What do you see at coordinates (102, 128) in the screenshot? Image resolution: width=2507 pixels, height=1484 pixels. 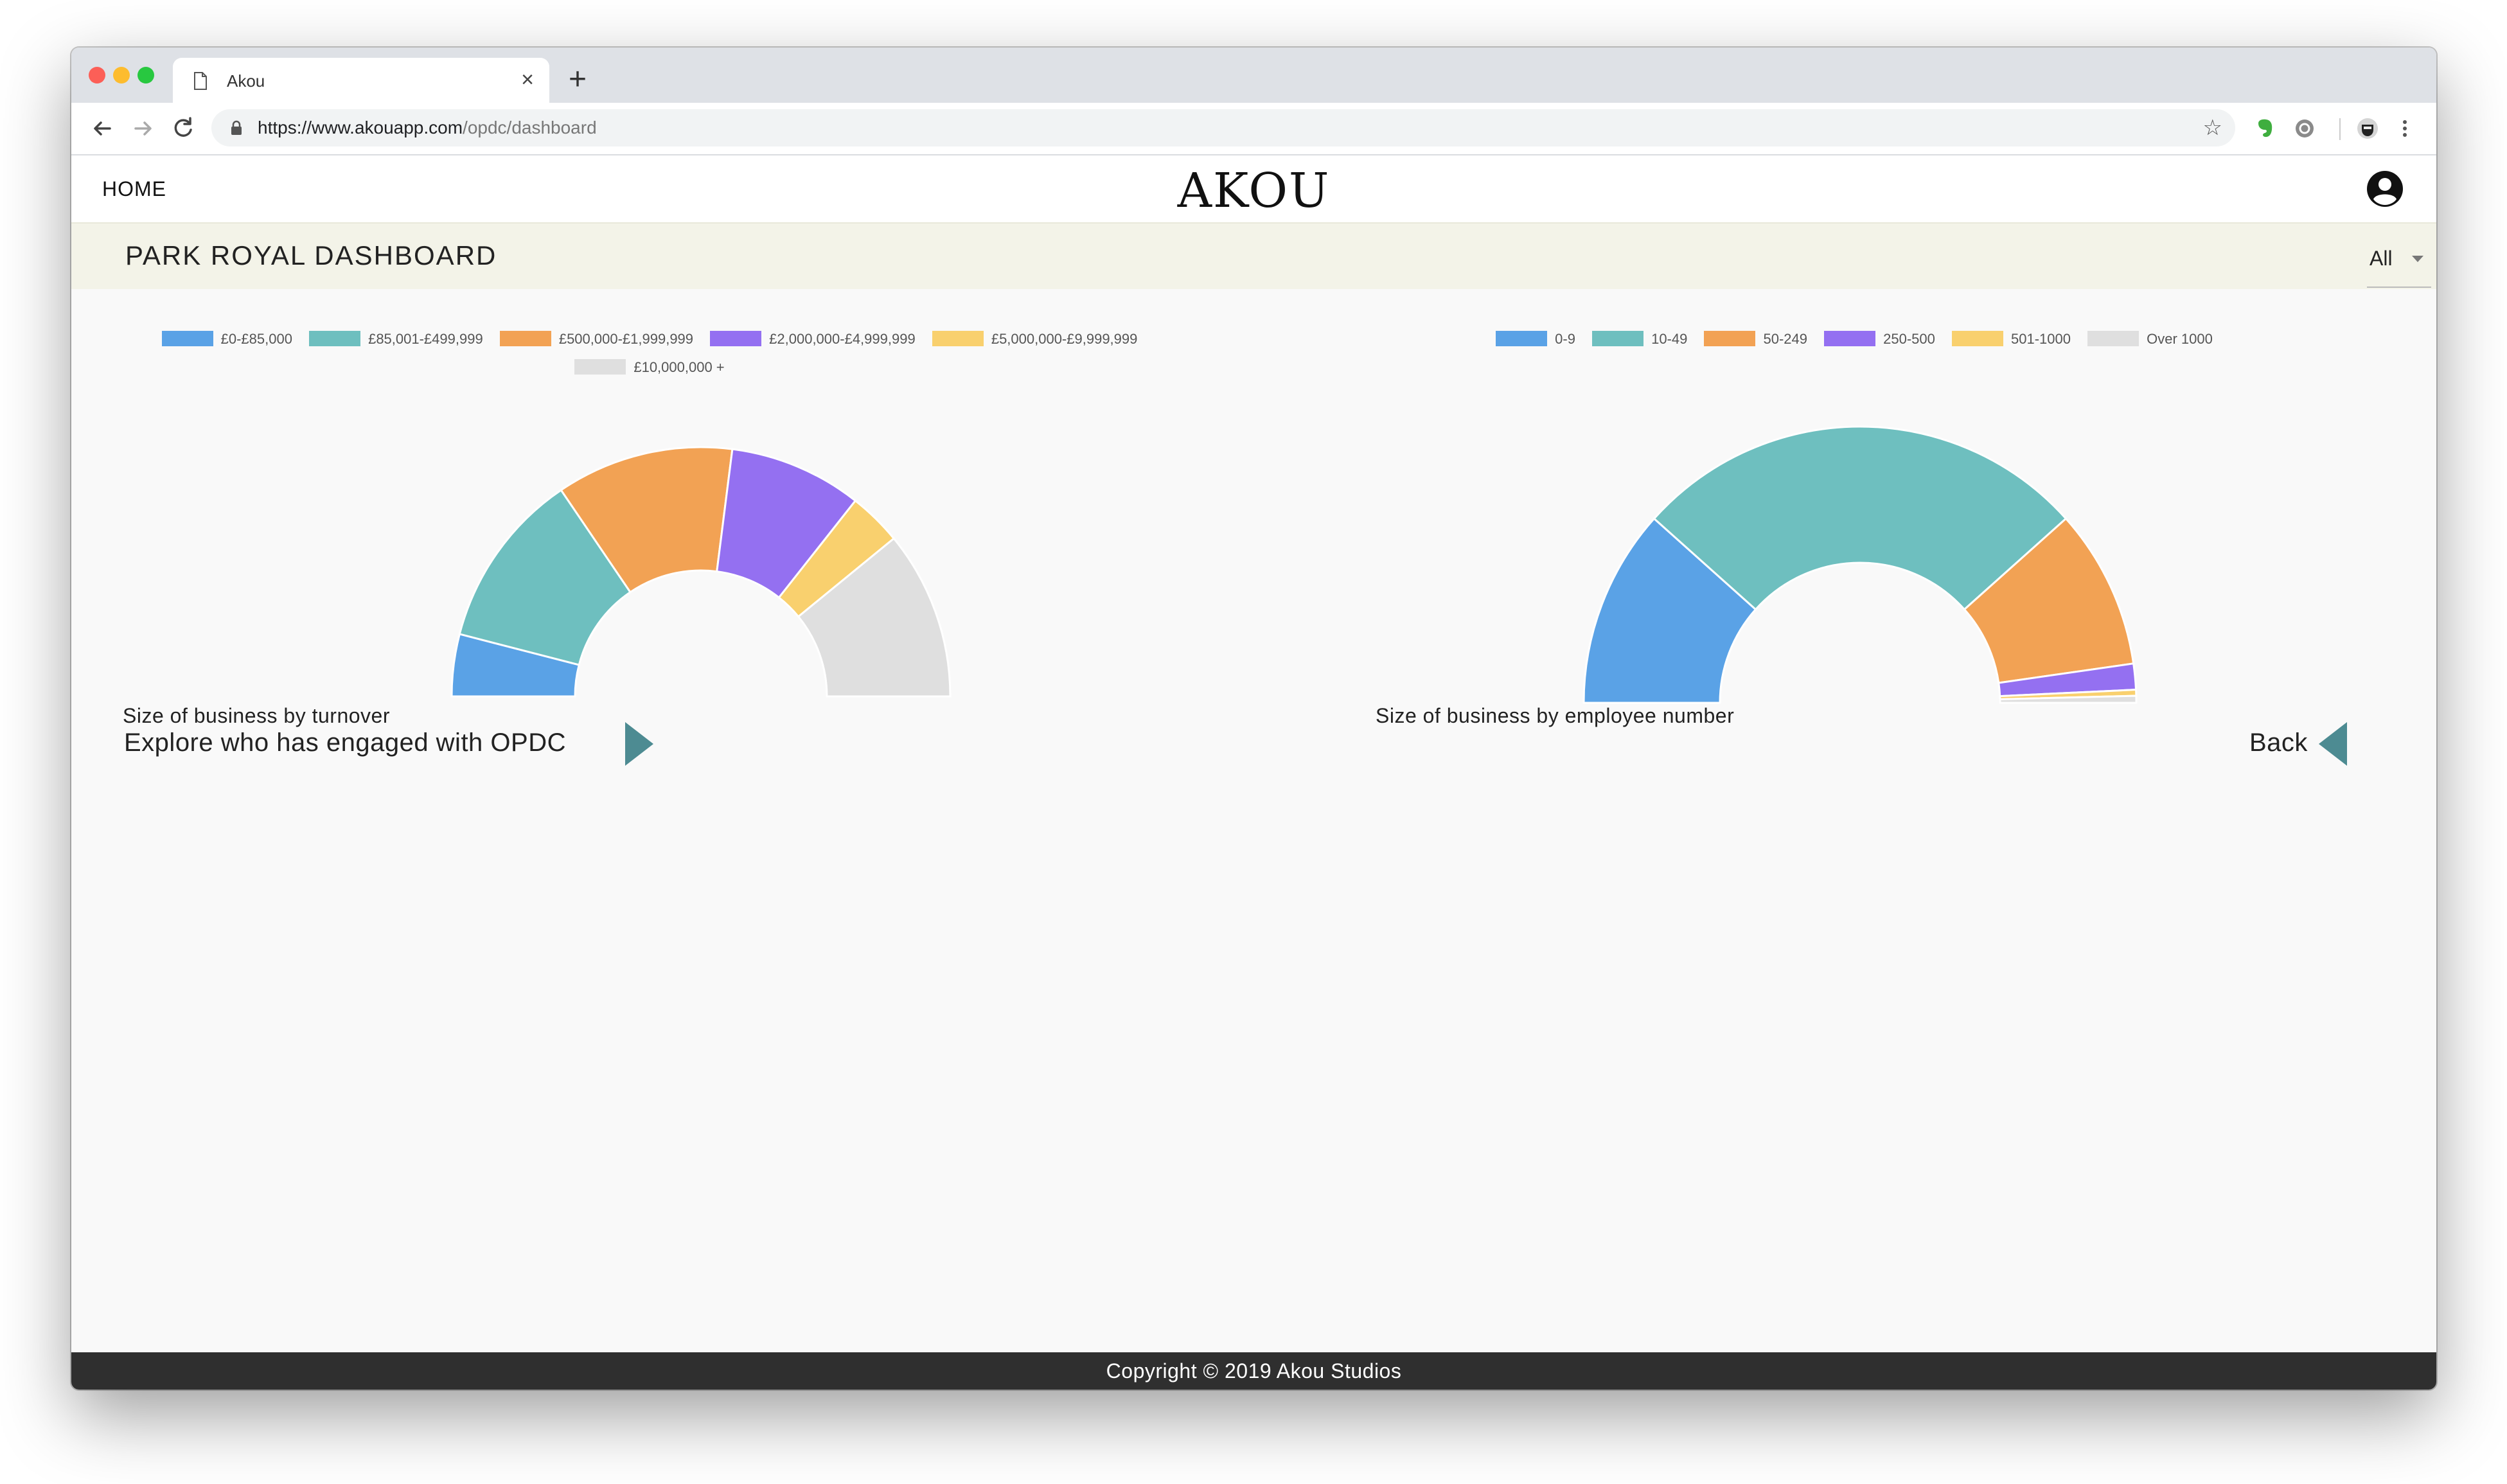 I see `back-arrow-icon` at bounding box center [102, 128].